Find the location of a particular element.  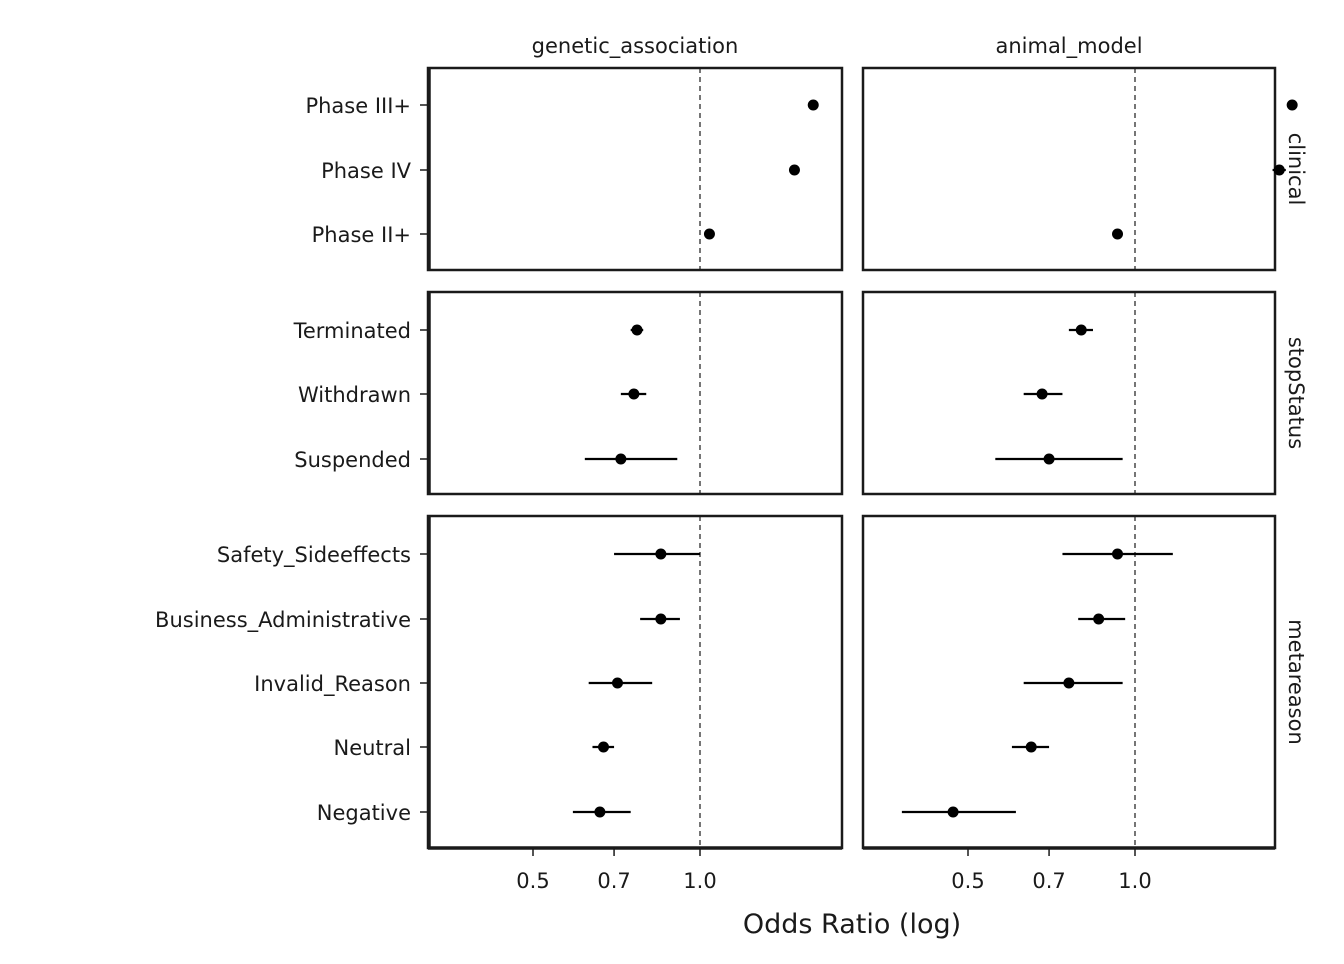

y-tick-label: Phase IV is located at coordinates (366, 171).